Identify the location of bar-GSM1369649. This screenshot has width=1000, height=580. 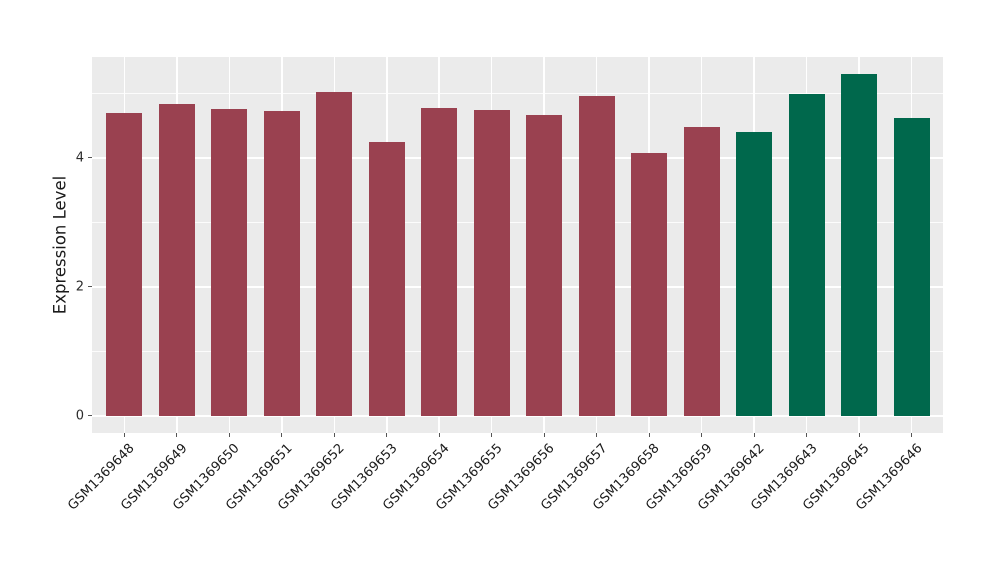
(176, 259).